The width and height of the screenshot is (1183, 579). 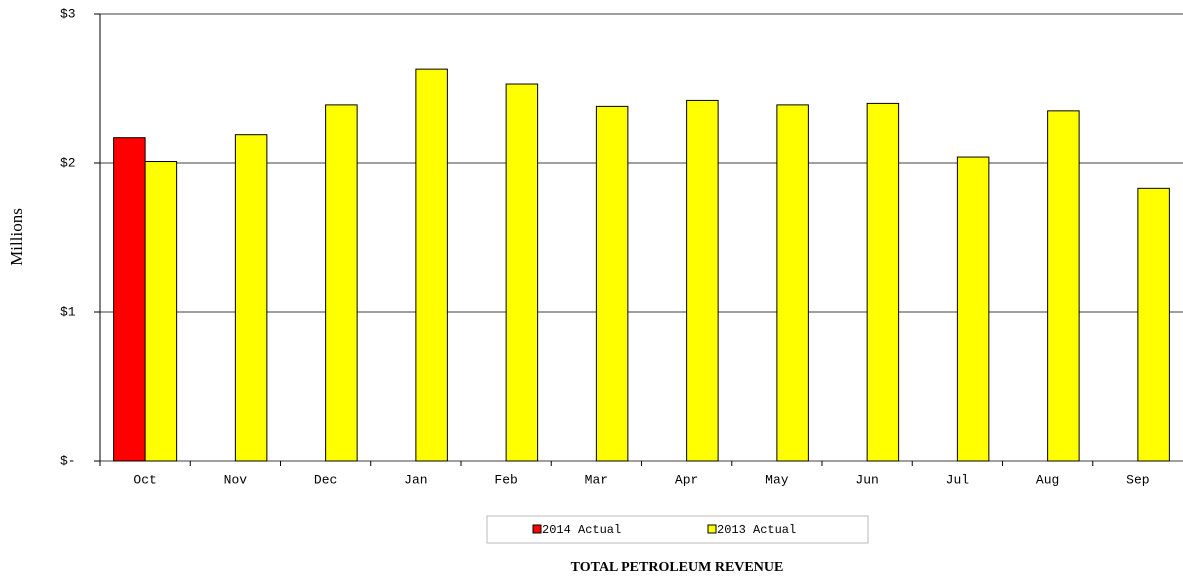 What do you see at coordinates (505, 479) in the screenshot?
I see `x-tick-label: Feb` at bounding box center [505, 479].